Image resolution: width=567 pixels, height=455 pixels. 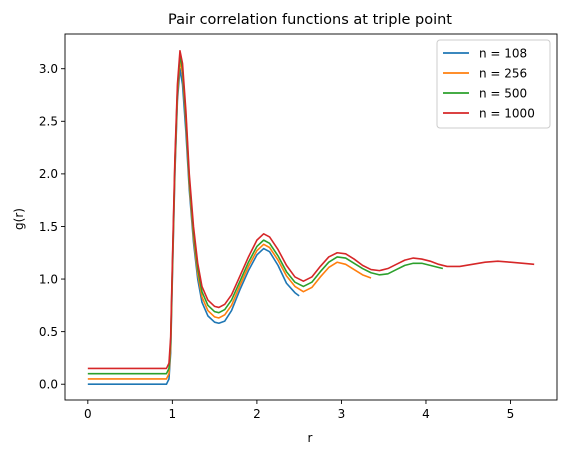 I want to click on x-tick-label: 3, so click(x=342, y=414).